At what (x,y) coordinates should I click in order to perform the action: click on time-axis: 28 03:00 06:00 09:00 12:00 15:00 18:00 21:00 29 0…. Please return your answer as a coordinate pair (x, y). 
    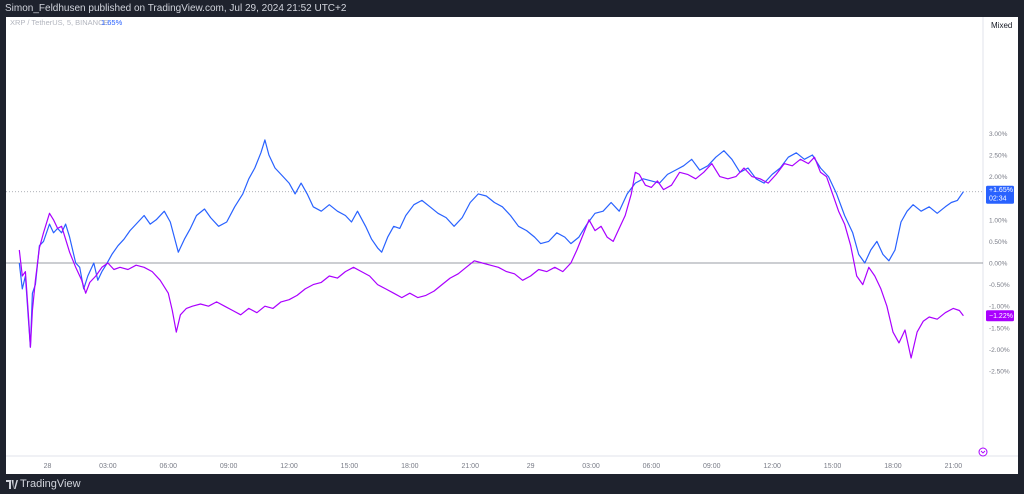
    Looking at the image, I should click on (503, 466).